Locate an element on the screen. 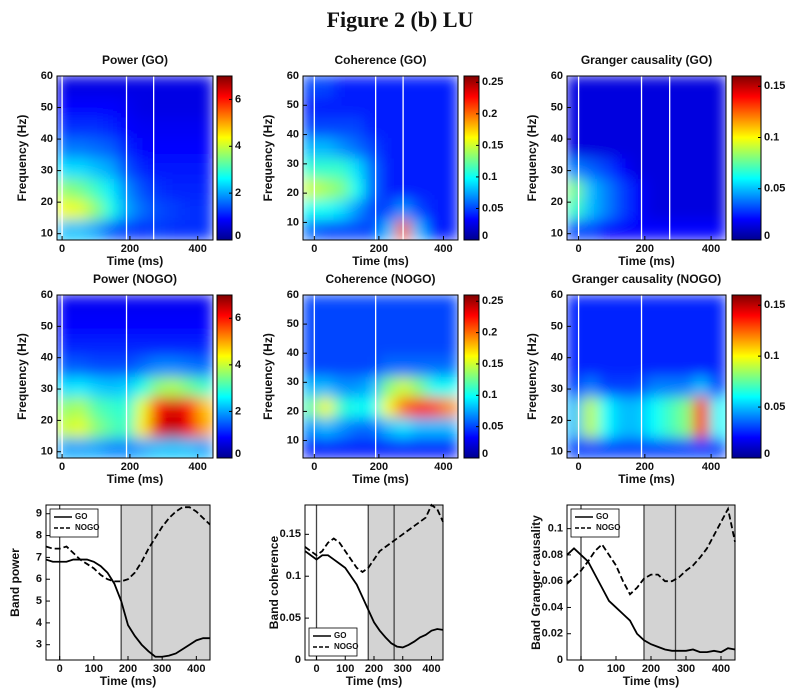 The image size is (800, 698). series-line is located at coordinates (374, 599).